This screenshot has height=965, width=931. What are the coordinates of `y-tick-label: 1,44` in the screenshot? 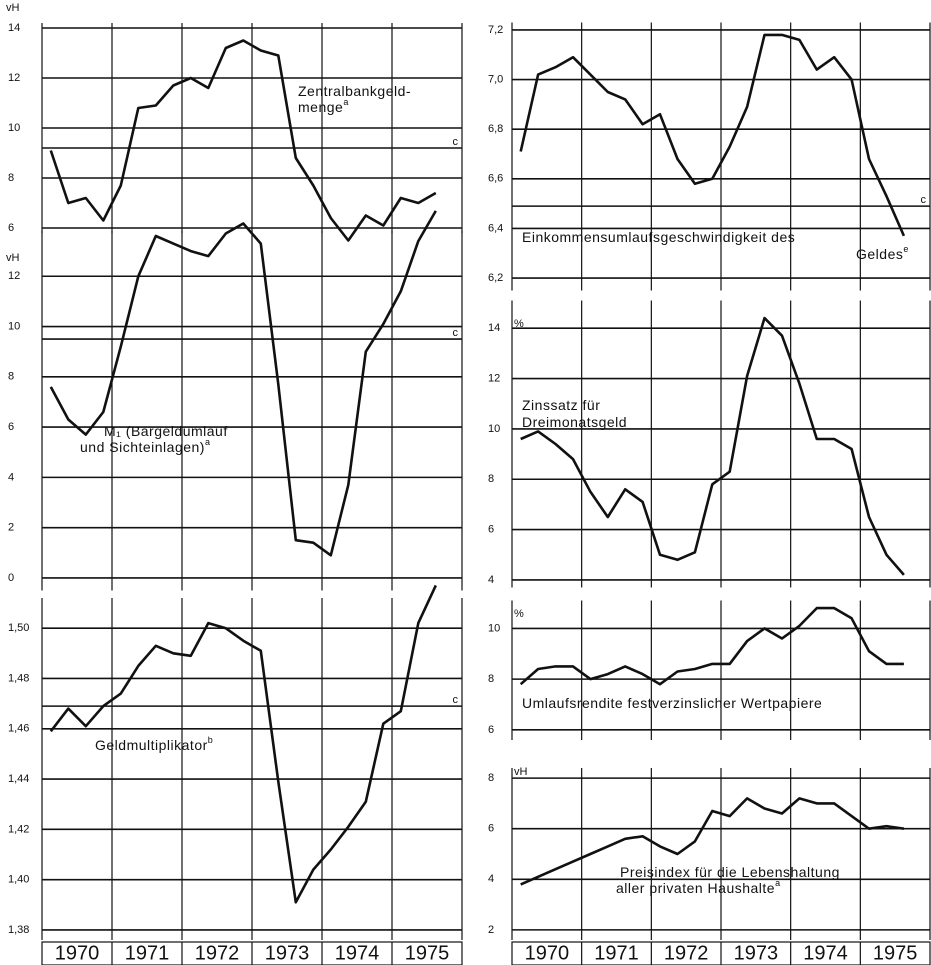 It's located at (18, 779).